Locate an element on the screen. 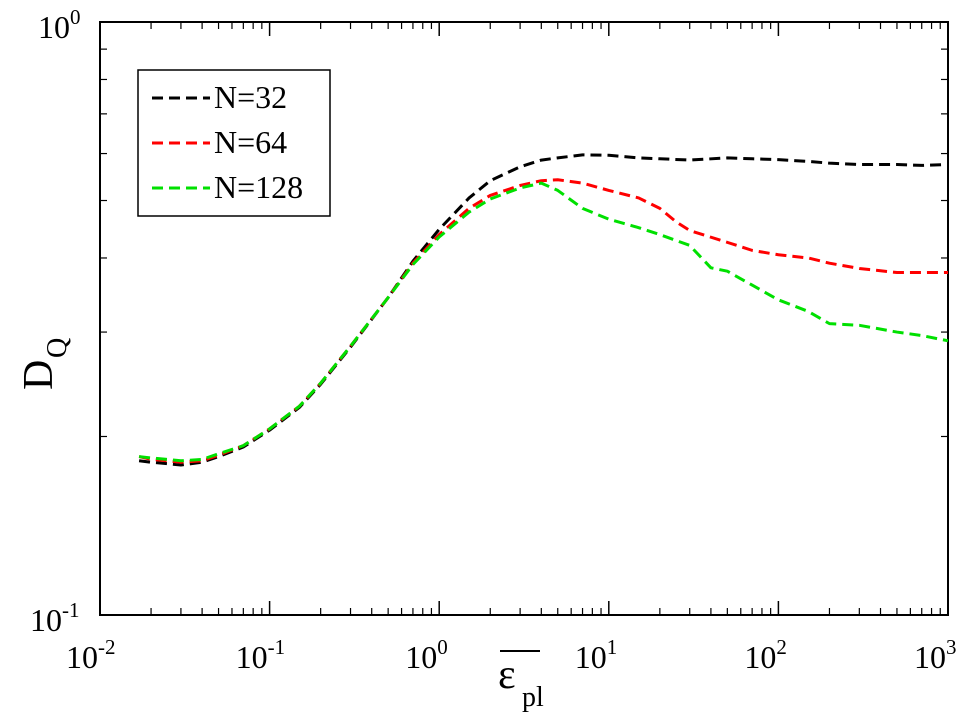 The width and height of the screenshot is (977, 725). x-tick-label: 10³ is located at coordinates (935, 655).